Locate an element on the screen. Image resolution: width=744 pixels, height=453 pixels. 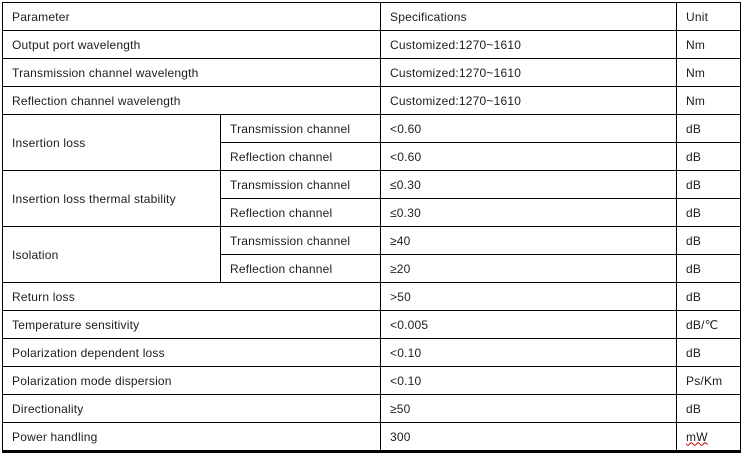
param-cell: Temperature sensitivity is located at coordinates (191, 324).